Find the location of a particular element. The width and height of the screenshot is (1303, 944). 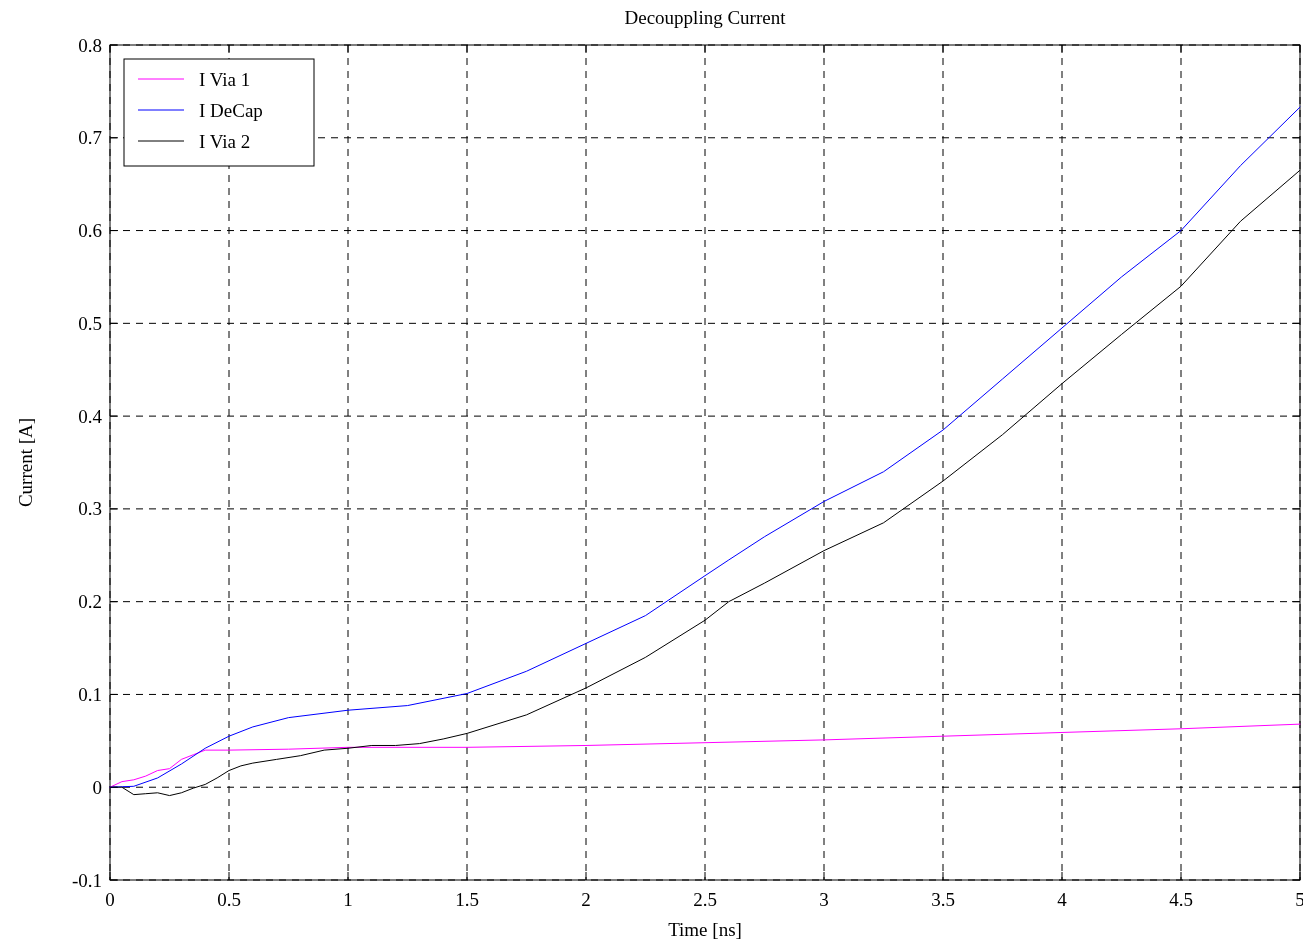

x-tick-label: 3 is located at coordinates (824, 899).